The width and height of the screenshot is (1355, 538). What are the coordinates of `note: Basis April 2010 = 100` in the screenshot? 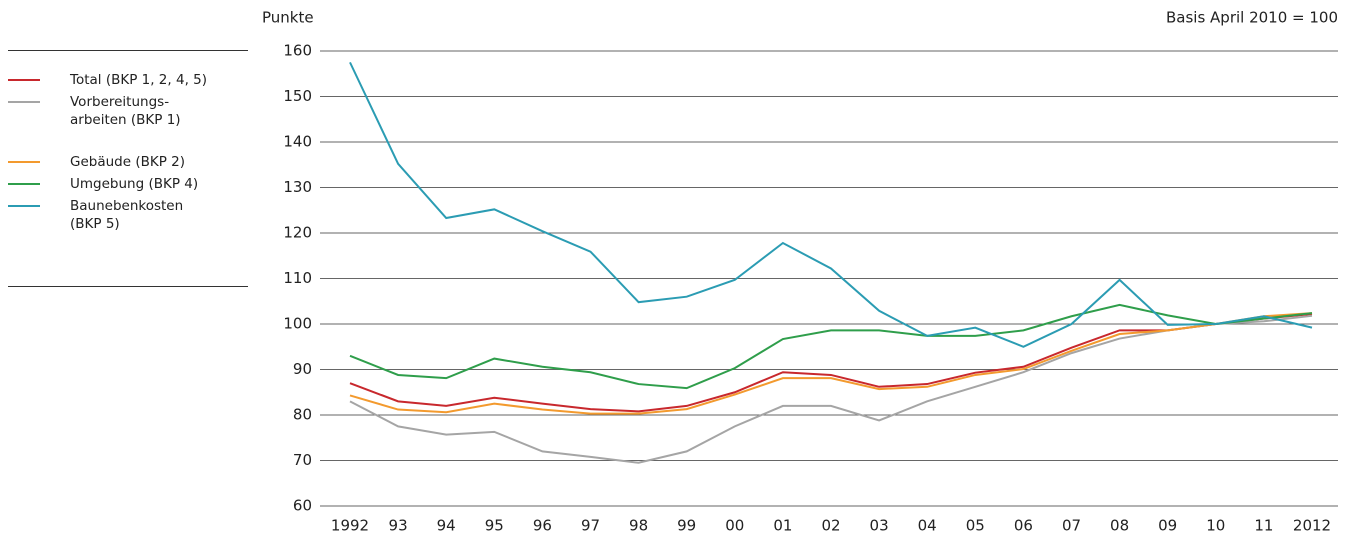 It's located at (1252, 18).